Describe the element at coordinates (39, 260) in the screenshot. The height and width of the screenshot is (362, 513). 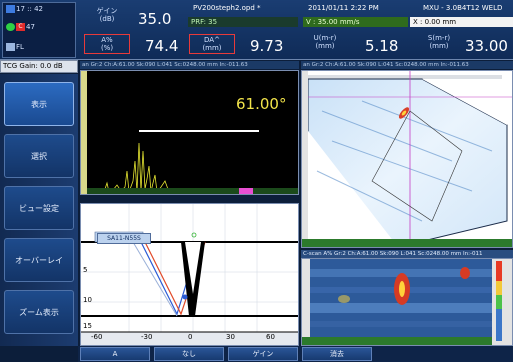
I see `menu-overlay-button: オーバーレイ` at that location.